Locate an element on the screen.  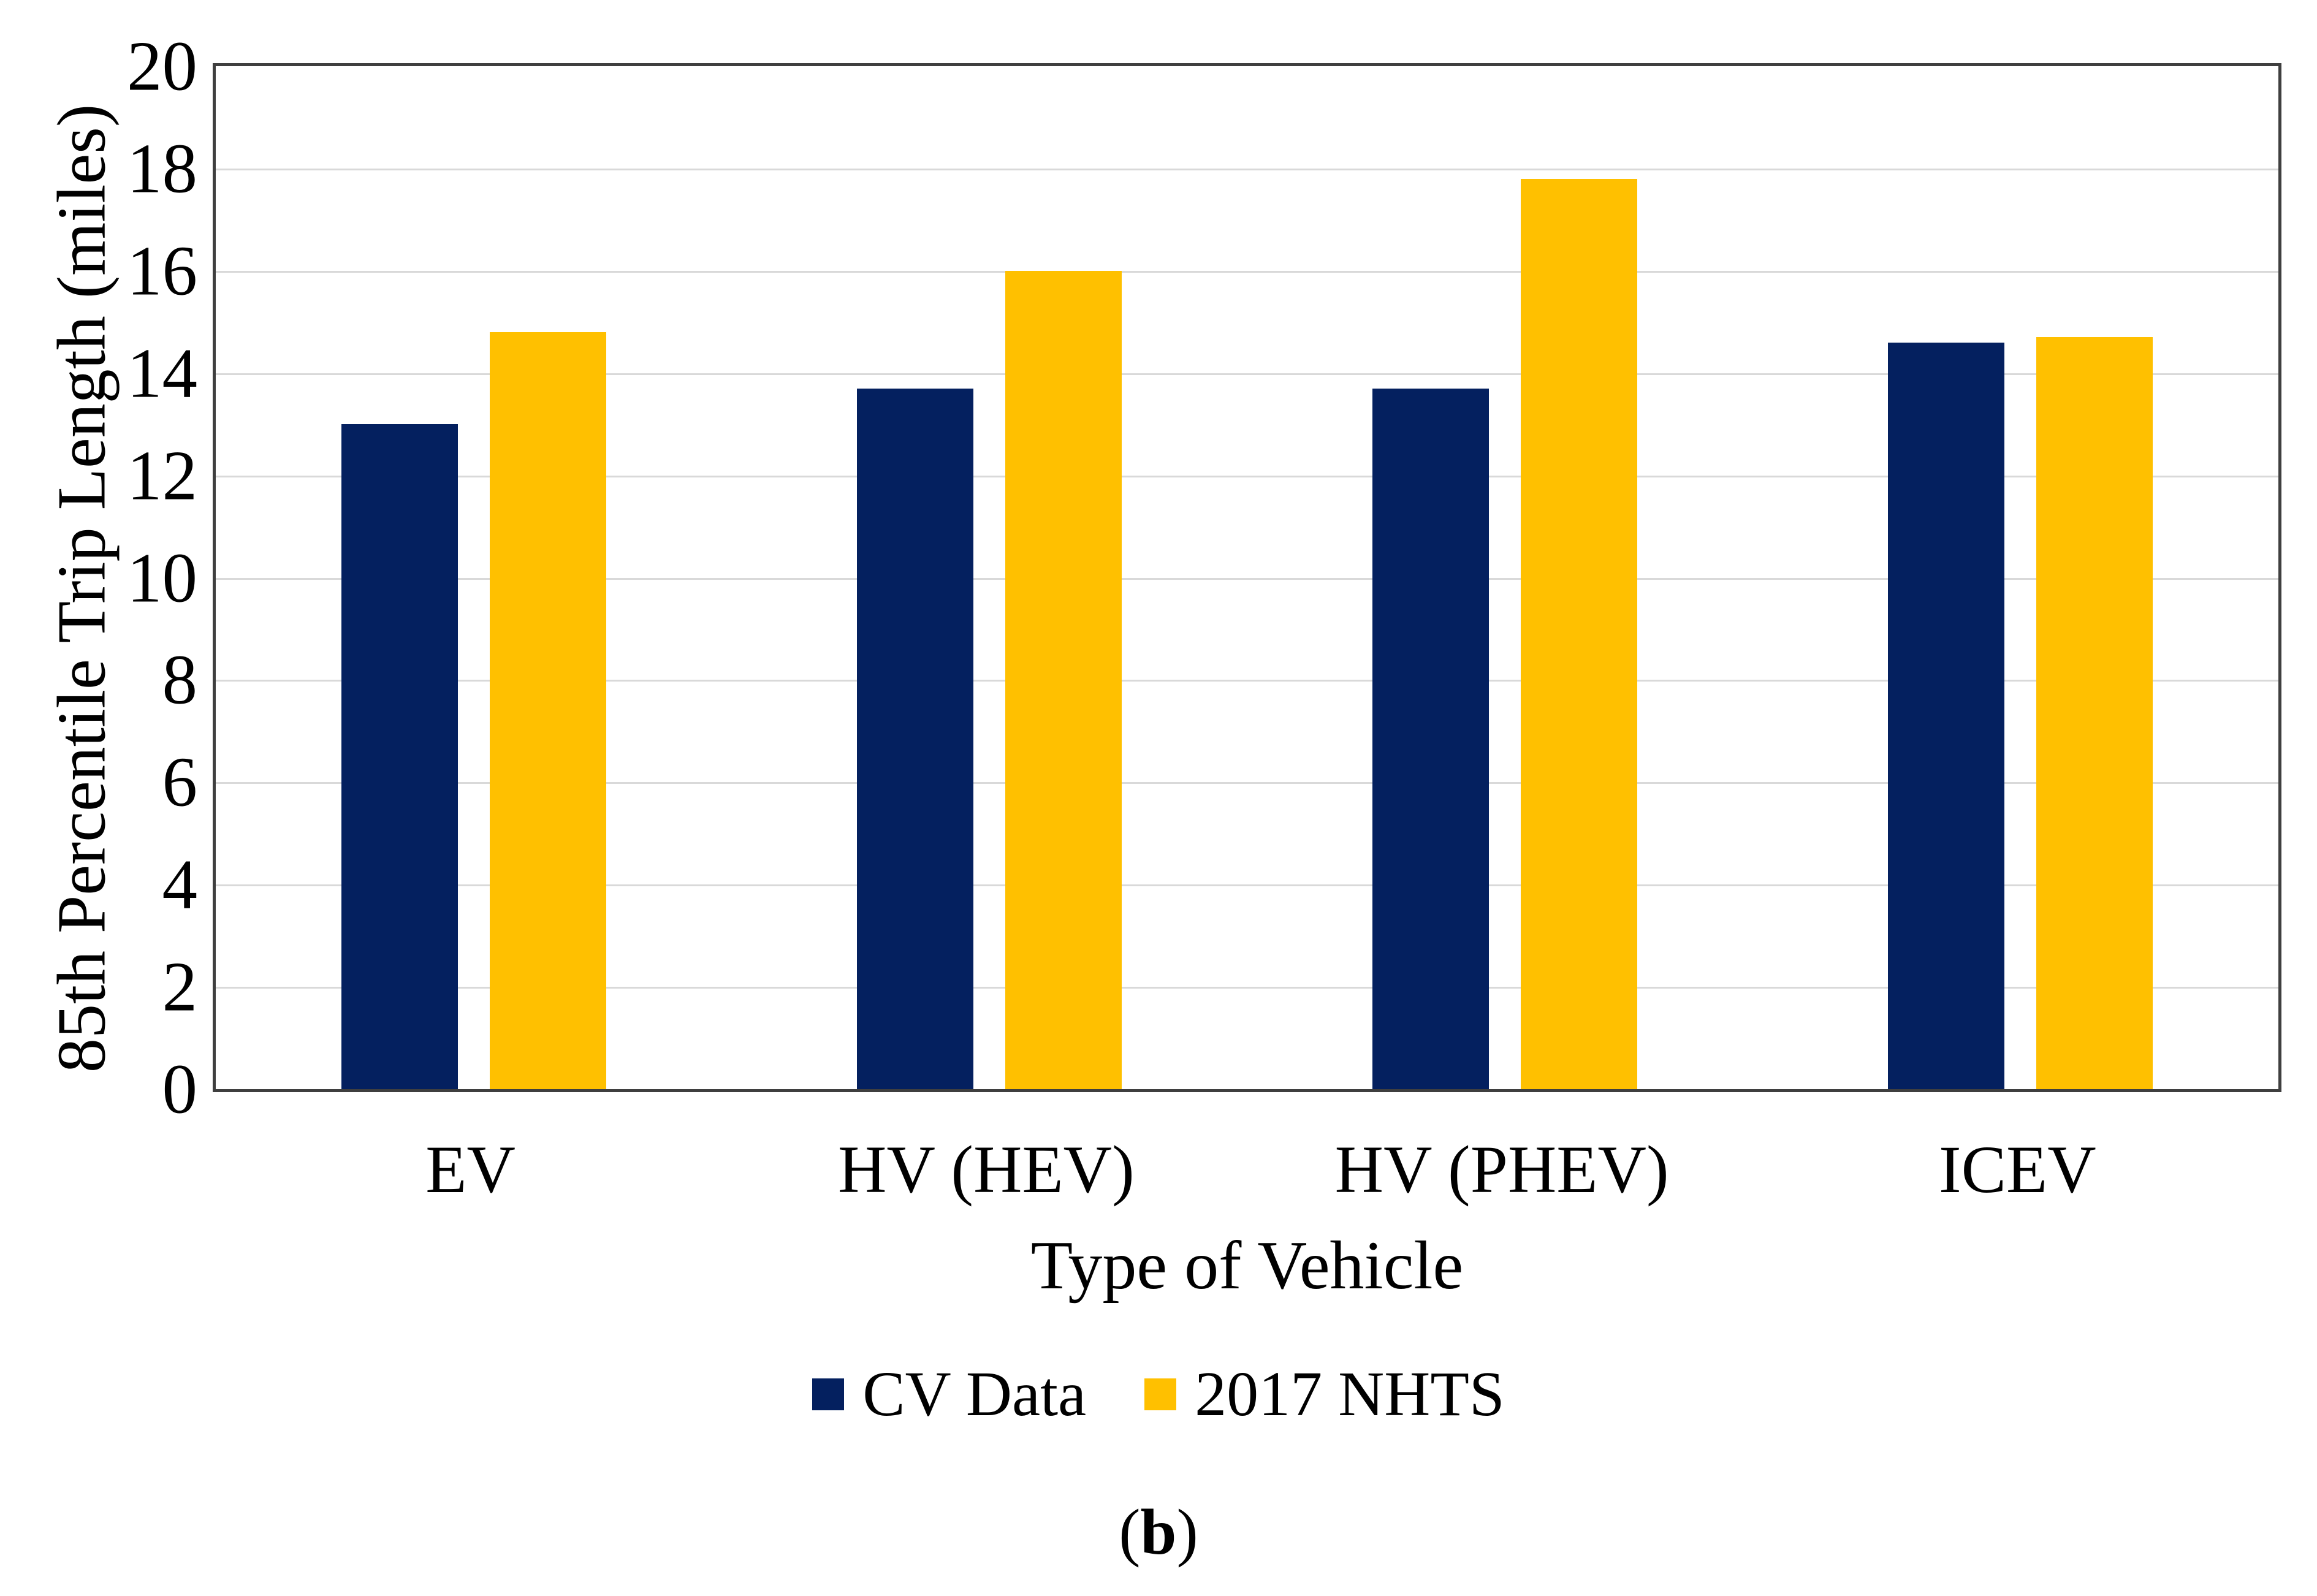
y-tick-label-2: 2 is located at coordinates (180, 987).